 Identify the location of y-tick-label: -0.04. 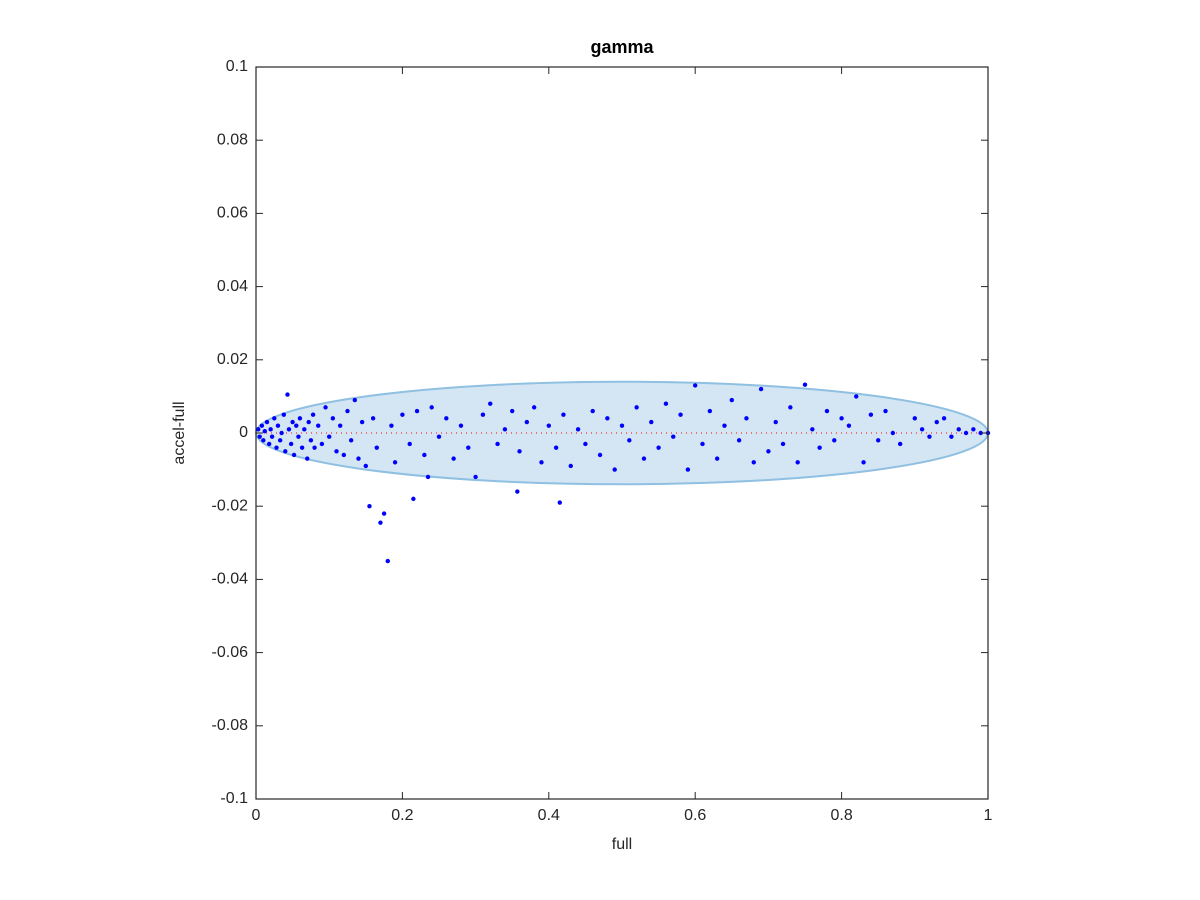
(230, 579).